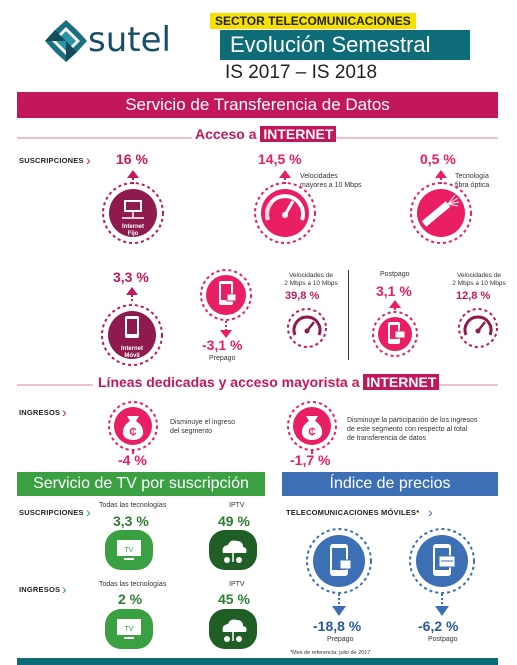 This screenshot has width=517, height=665. What do you see at coordinates (66, 41) in the screenshot?
I see `sutel-logo-mark` at bounding box center [66, 41].